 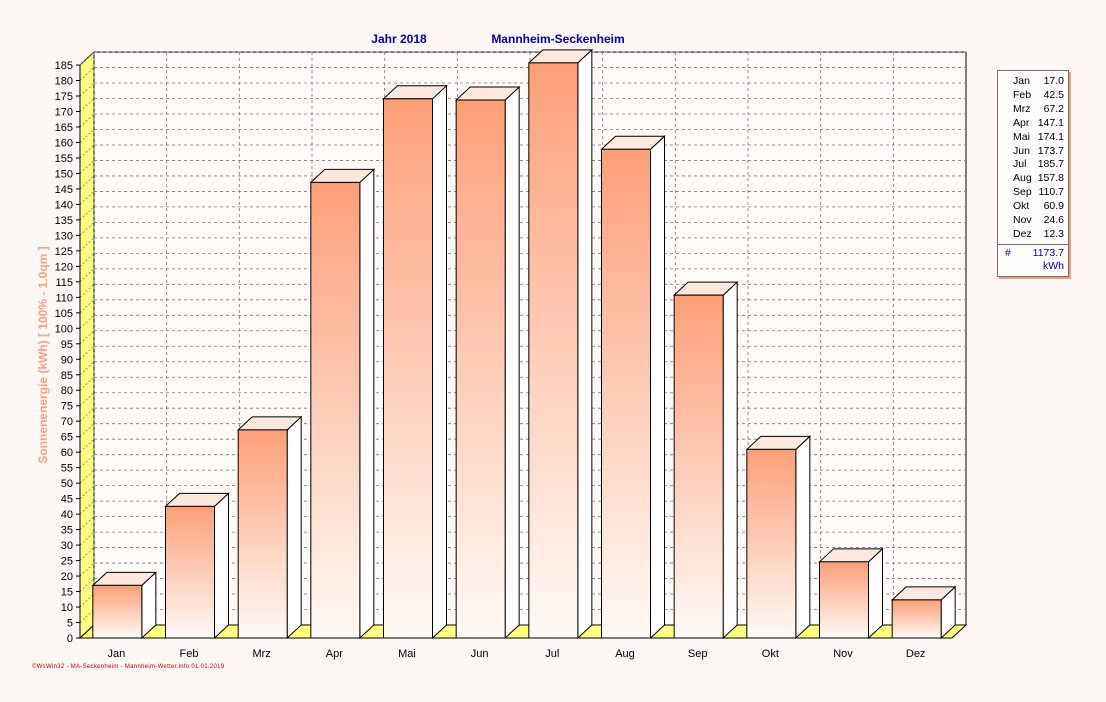 I want to click on side-wall, so click(x=87, y=345).